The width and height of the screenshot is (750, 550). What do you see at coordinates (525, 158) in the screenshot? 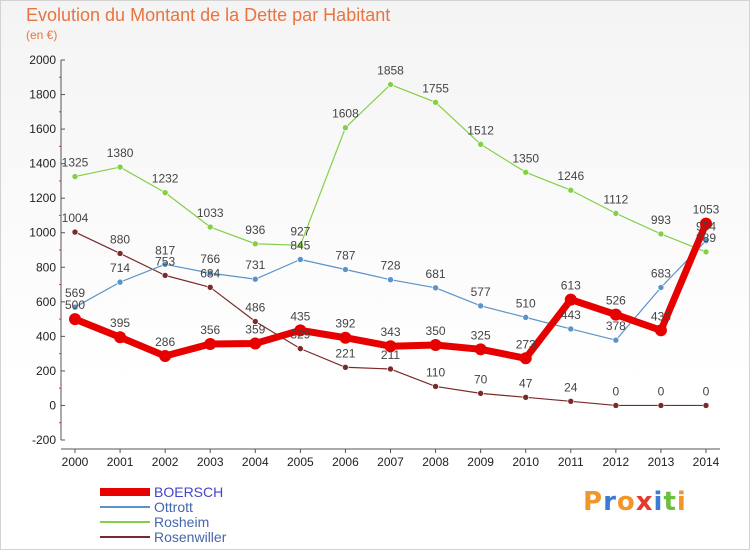
I see `data-label-rosheim: 1350` at bounding box center [525, 158].